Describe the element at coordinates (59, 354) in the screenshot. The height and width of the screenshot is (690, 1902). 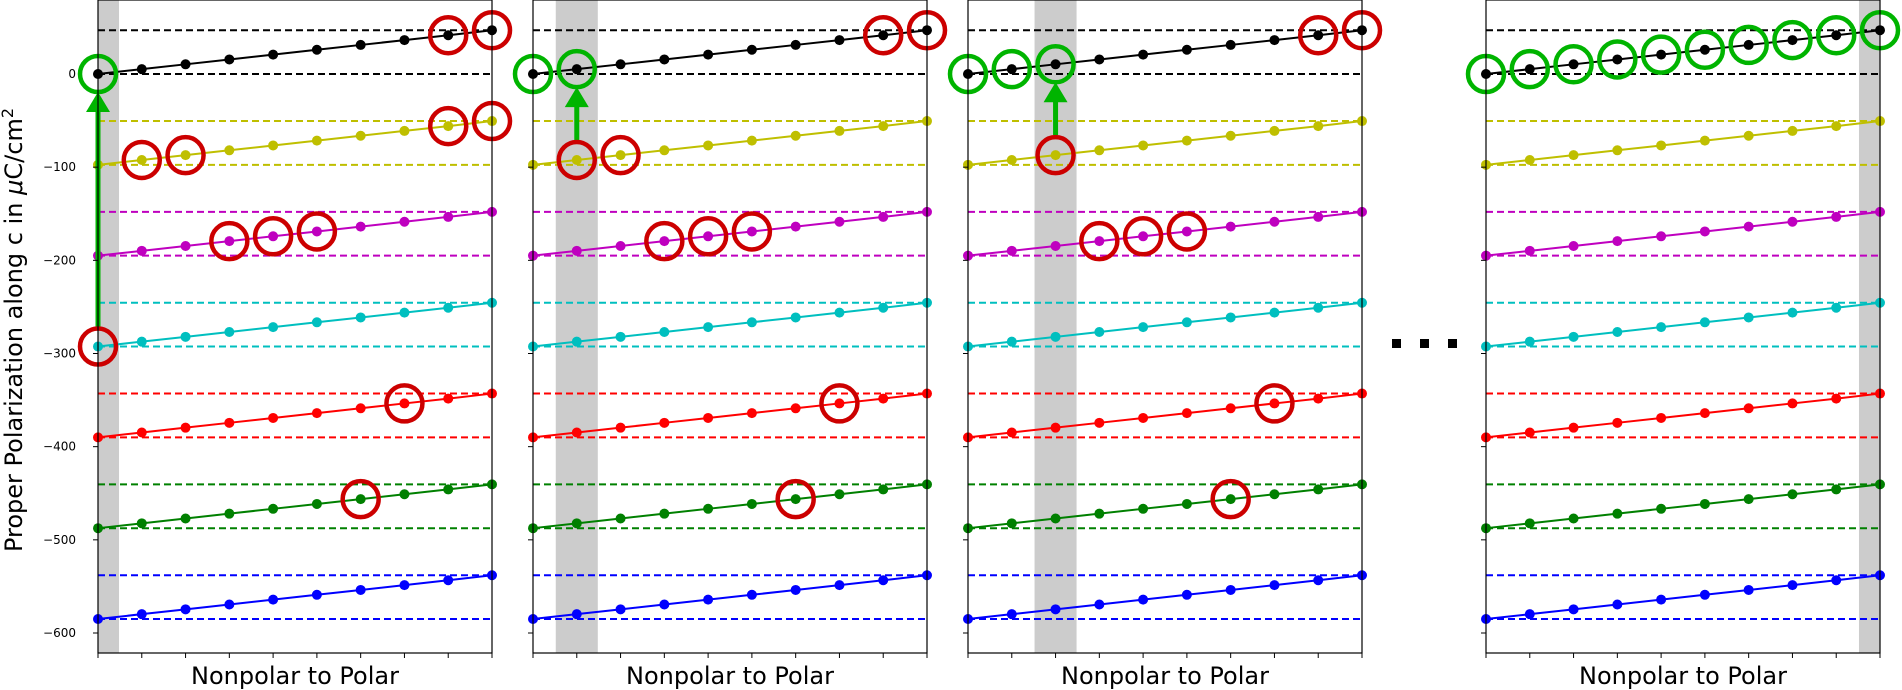
I see `y-tick-label: −300` at that location.